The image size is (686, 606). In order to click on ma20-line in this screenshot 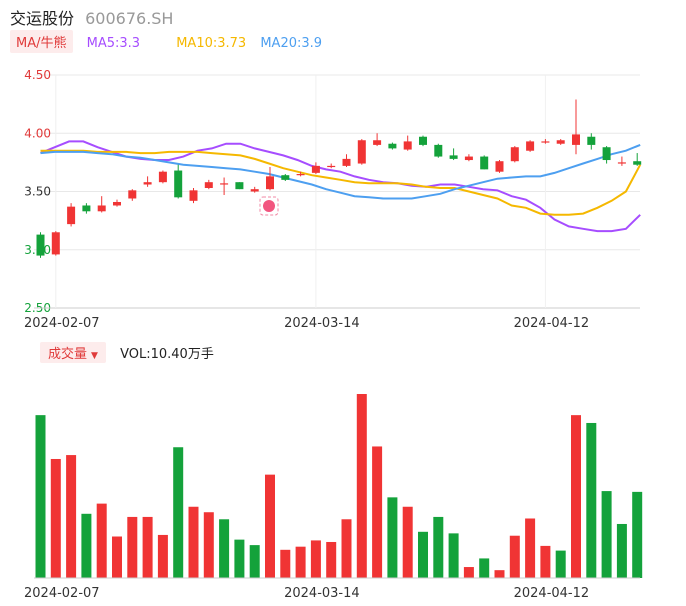, I will do `click(340, 171)`.